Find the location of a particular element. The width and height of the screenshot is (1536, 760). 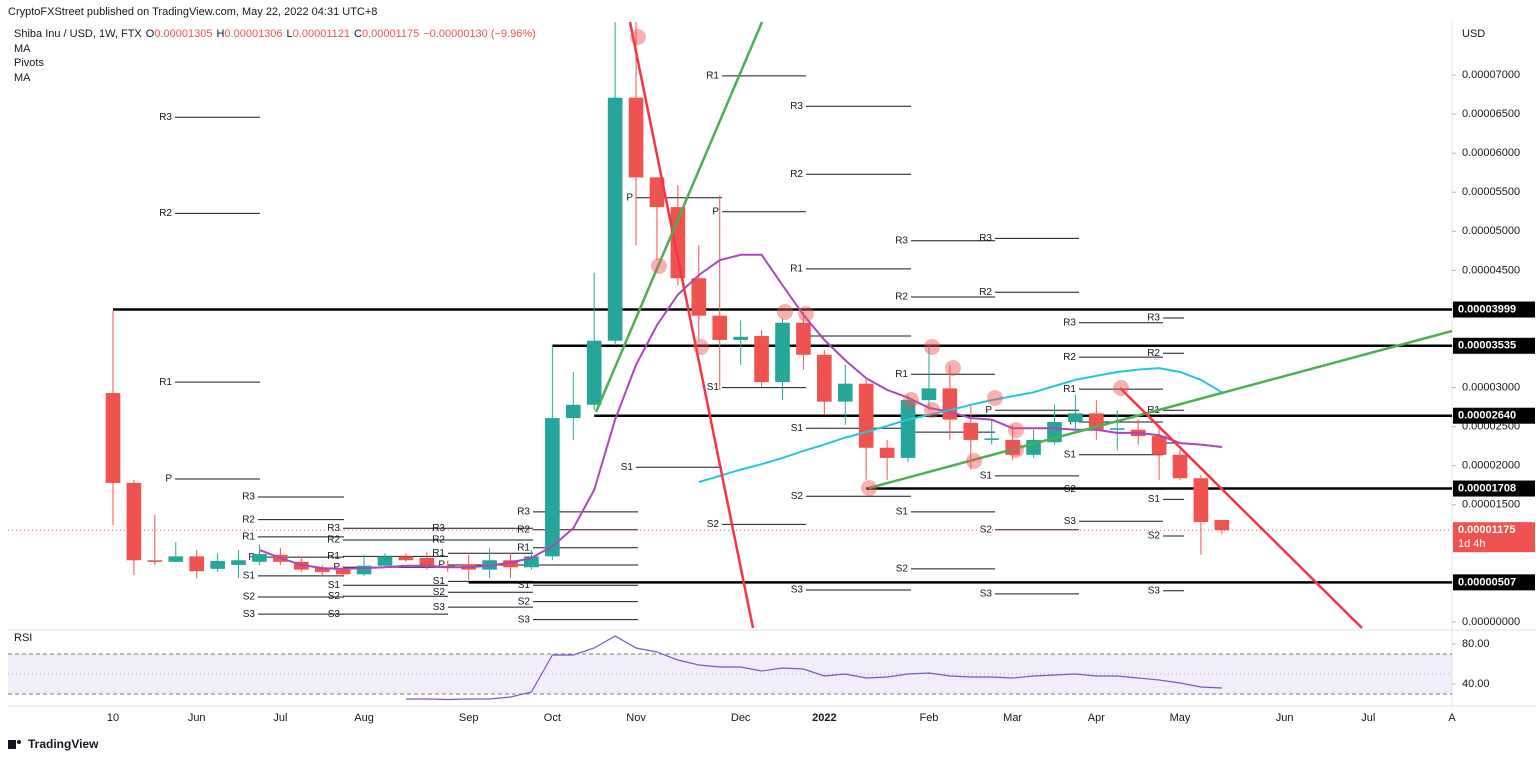

symbol: Shiba Inu / USD, 1W, FTX is located at coordinates (78, 34).